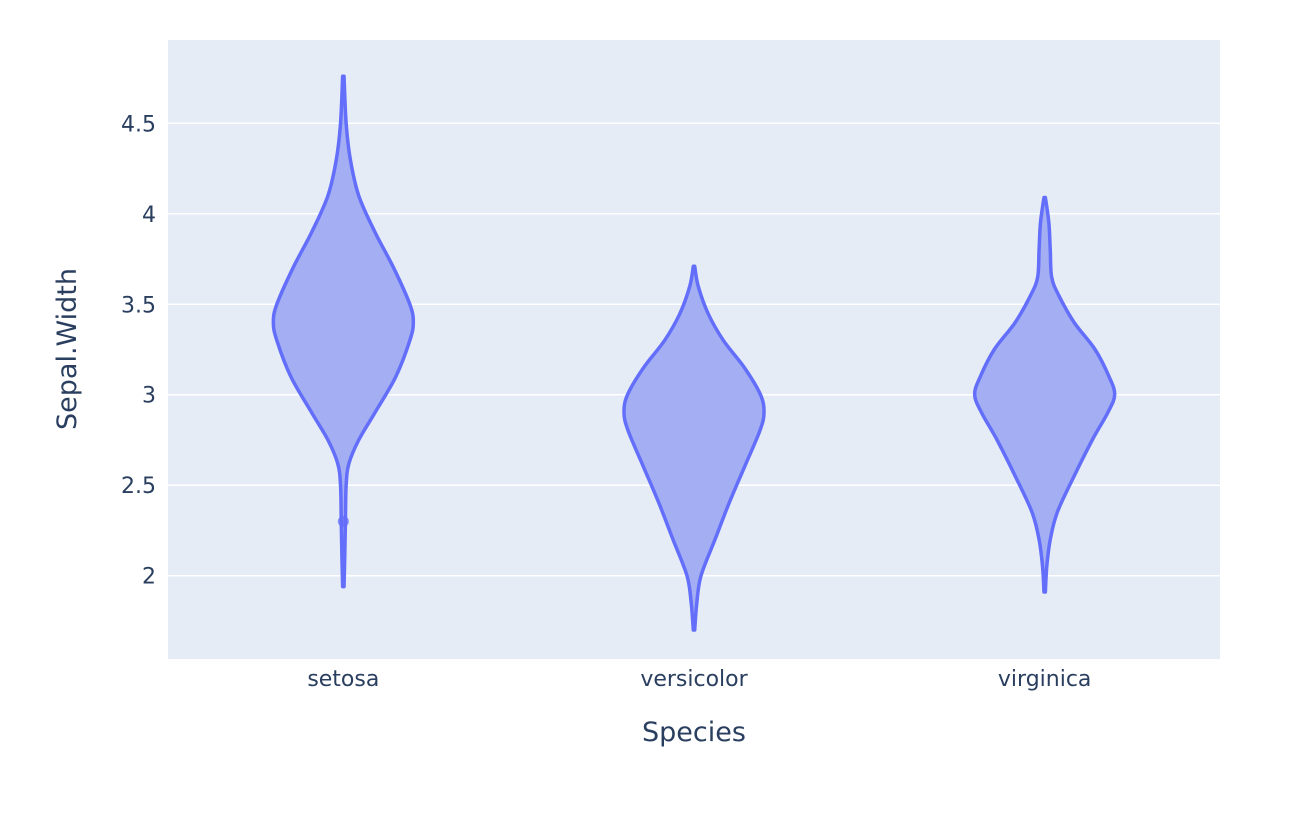 The width and height of the screenshot is (1292, 814). I want to click on y-axis-title: Sepal.Width, so click(67, 349).